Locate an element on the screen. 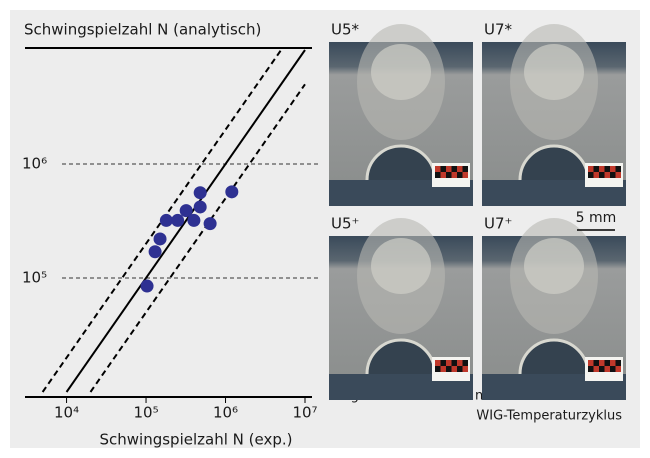  y-tick-label: 10⁵ is located at coordinates (34, 278).